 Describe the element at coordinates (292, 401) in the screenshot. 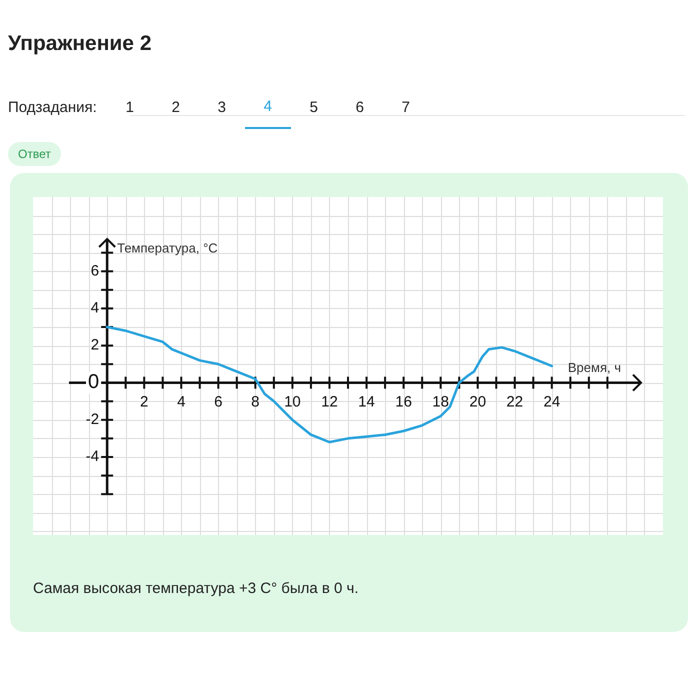

I see `x-tick-label: 10` at that location.